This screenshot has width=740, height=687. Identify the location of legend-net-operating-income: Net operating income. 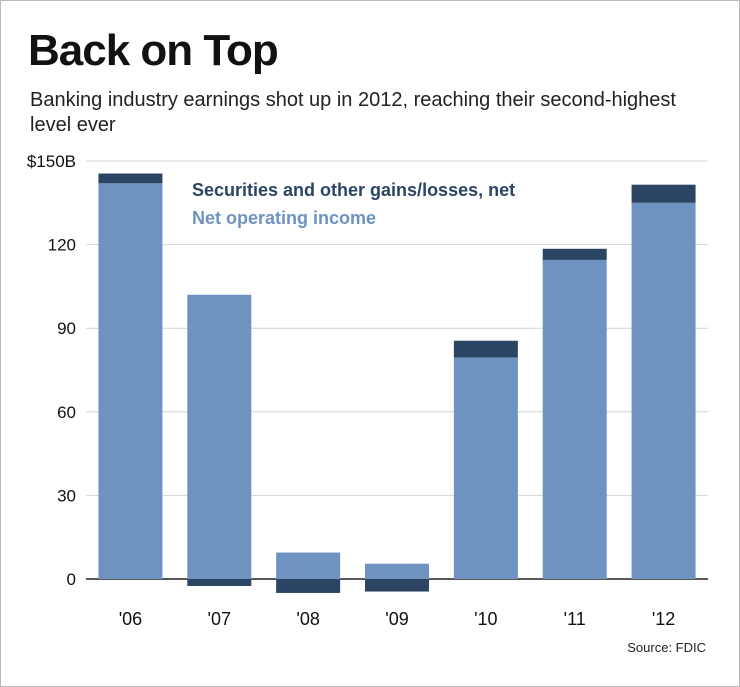
(284, 218).